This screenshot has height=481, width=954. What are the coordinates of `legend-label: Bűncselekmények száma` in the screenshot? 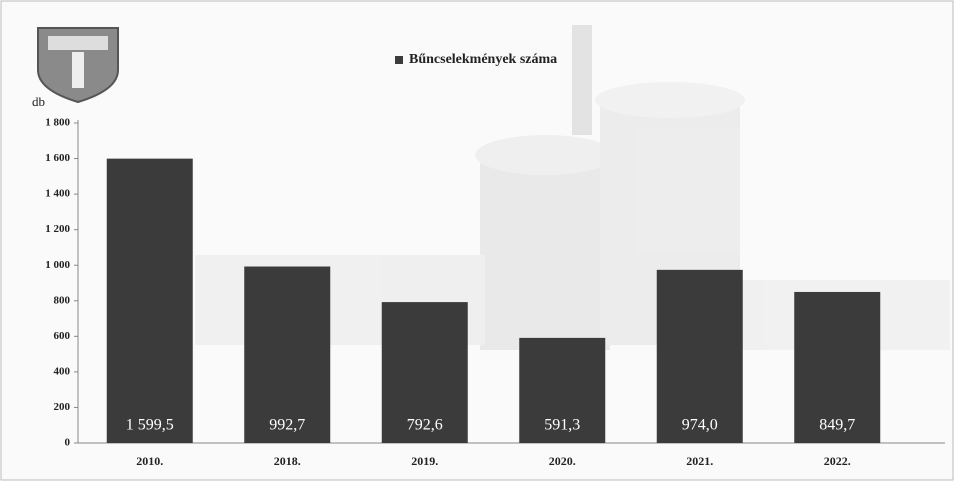 It's located at (483, 59).